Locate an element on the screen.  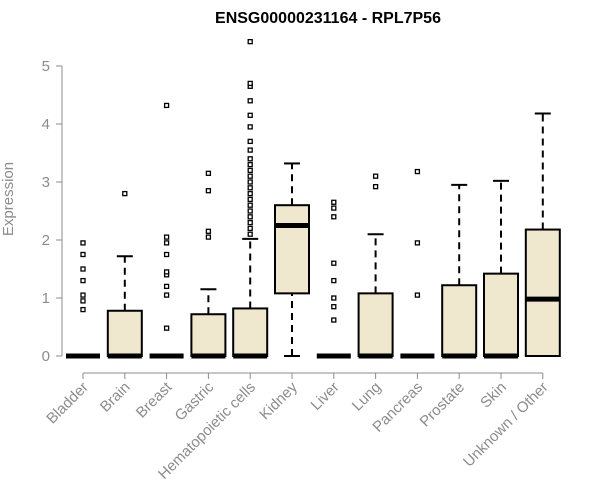
box-lung is located at coordinates (375, 266).